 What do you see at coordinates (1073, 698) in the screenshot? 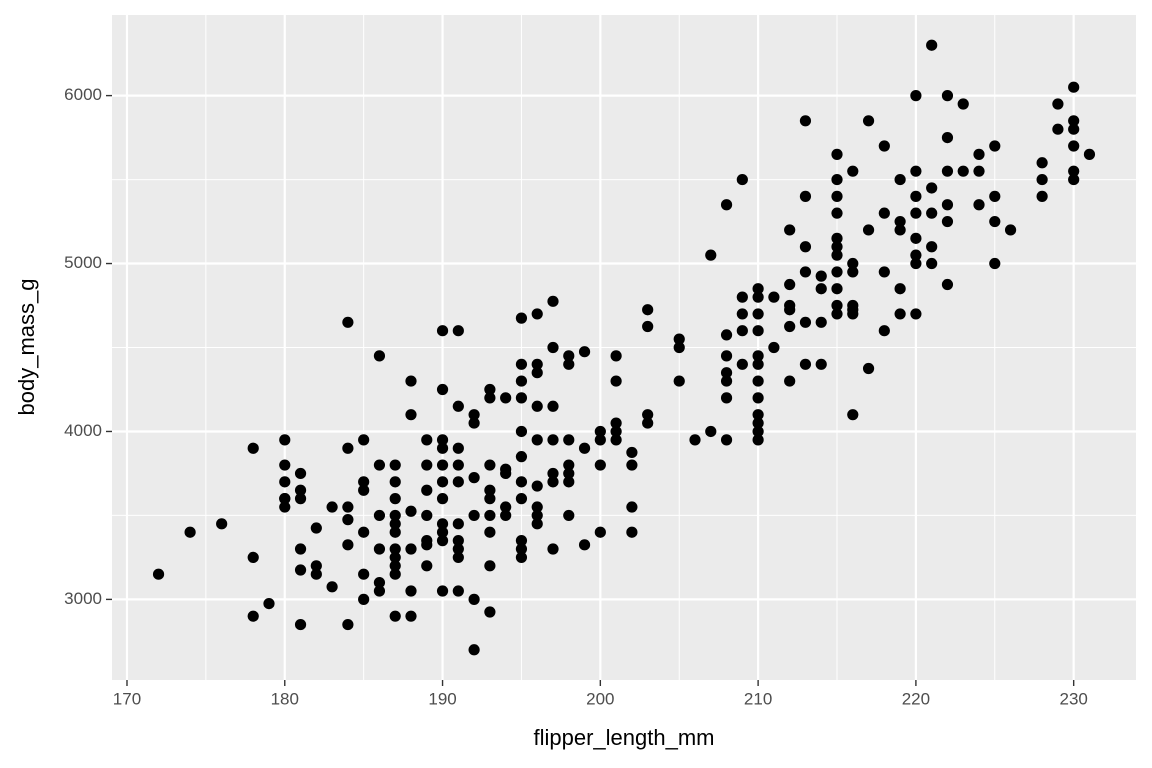
I see `x-tick-label: 230` at bounding box center [1073, 698].